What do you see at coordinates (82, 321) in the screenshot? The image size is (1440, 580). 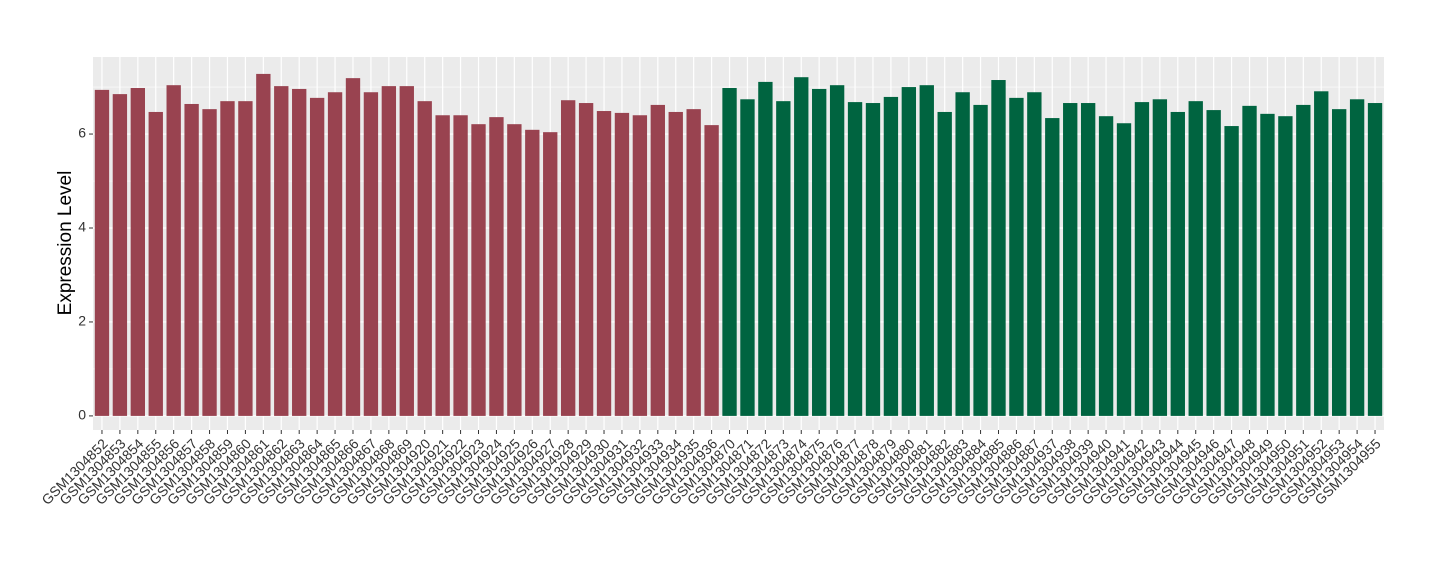 I see `y-tick-label: 2` at bounding box center [82, 321].